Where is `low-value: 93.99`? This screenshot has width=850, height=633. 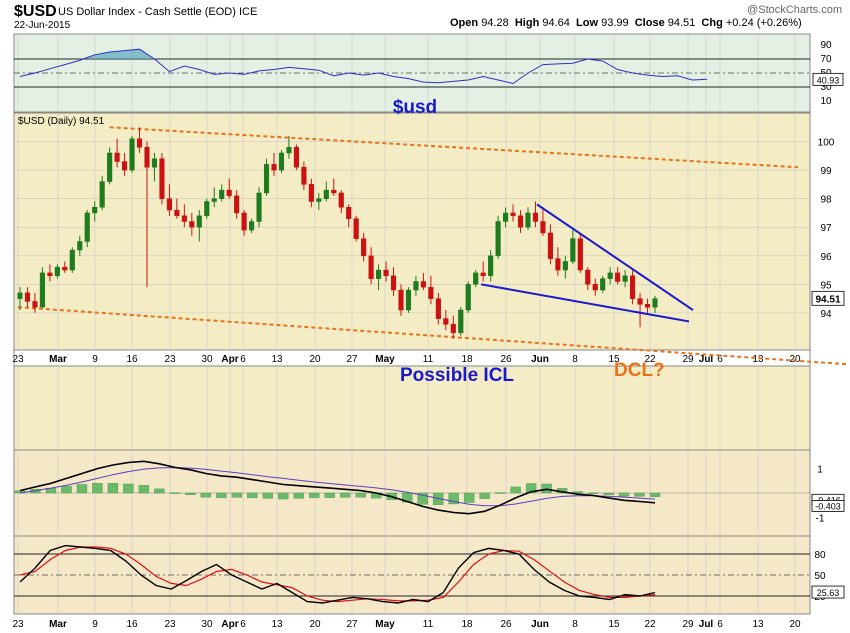
low-value: 93.99 is located at coordinates (615, 23).